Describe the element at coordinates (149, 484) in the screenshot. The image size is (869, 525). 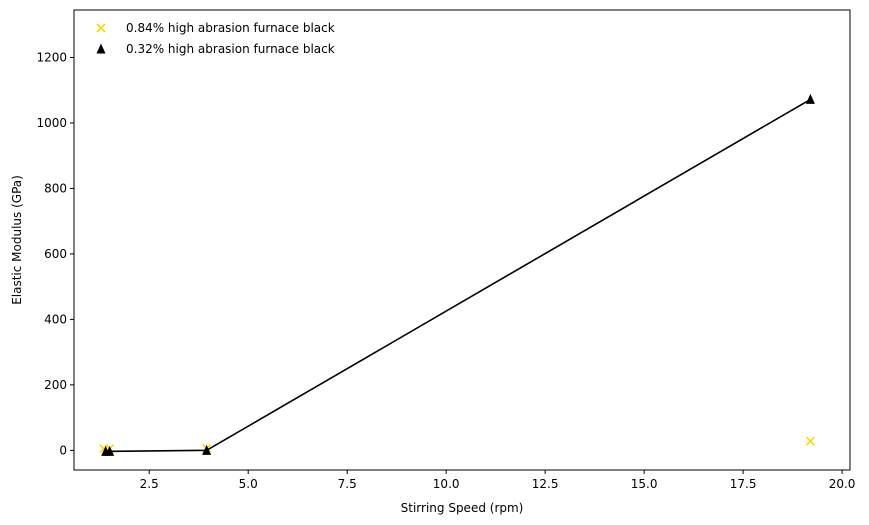
I see `x-tick-label: 2.5` at that location.